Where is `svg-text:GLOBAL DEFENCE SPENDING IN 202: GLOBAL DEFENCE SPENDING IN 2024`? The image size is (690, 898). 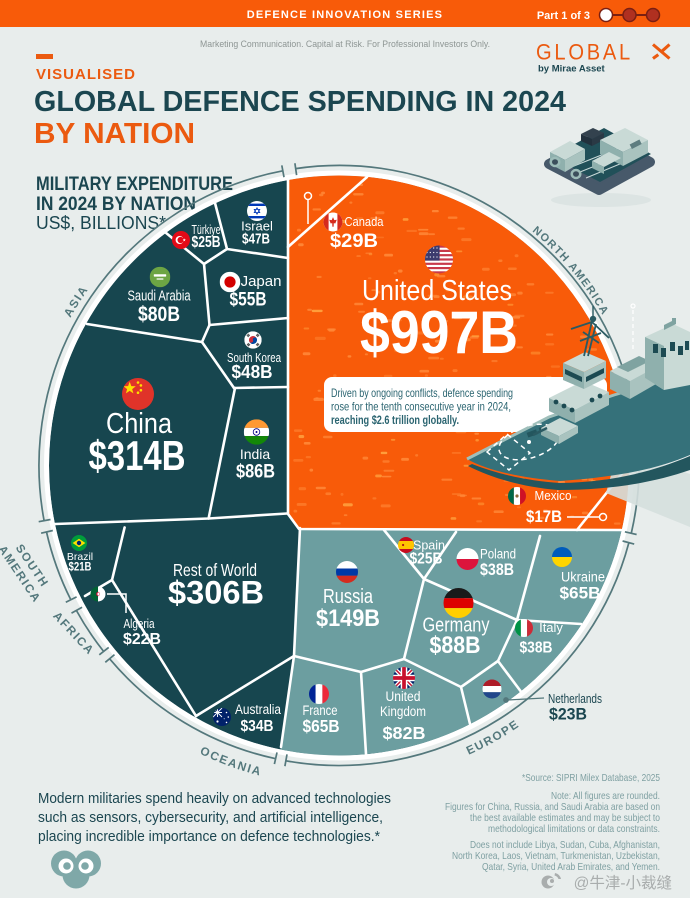 svg-text:GLOBAL DEFENCE SPENDING IN 202: GLOBAL DEFENCE SPENDING IN 2024 is located at coordinates (300, 102).